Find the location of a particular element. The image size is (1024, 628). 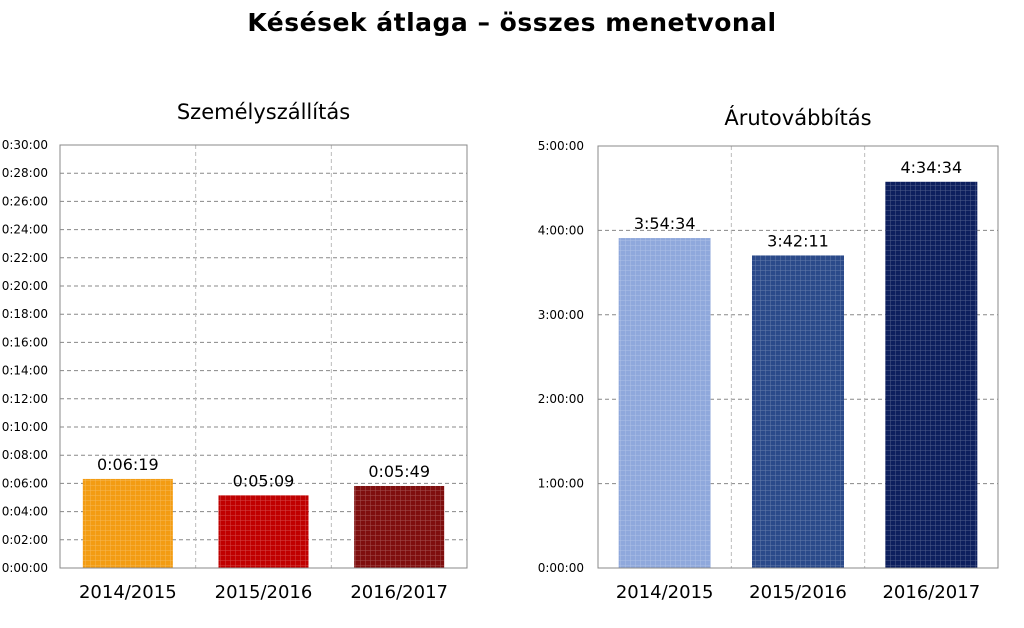

y-tick-label: 0:16:00 is located at coordinates (25, 342).